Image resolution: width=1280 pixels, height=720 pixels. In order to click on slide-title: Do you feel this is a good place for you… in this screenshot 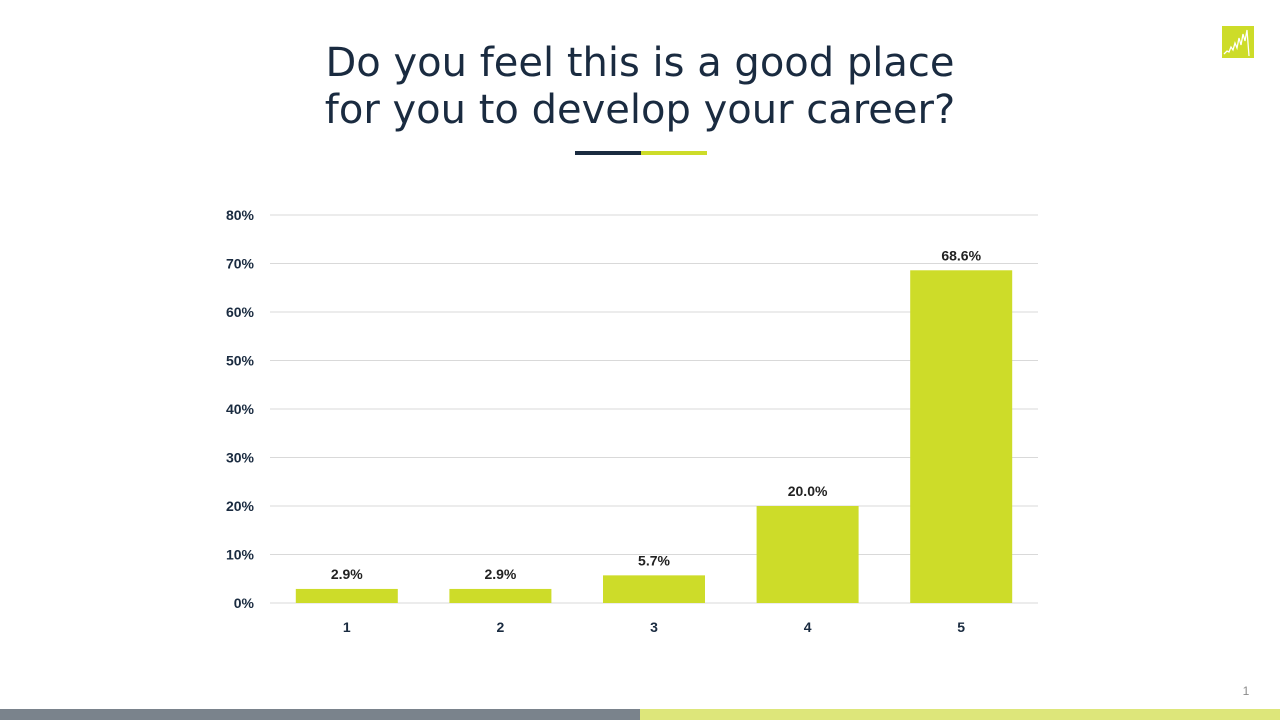, I will do `click(640, 87)`.